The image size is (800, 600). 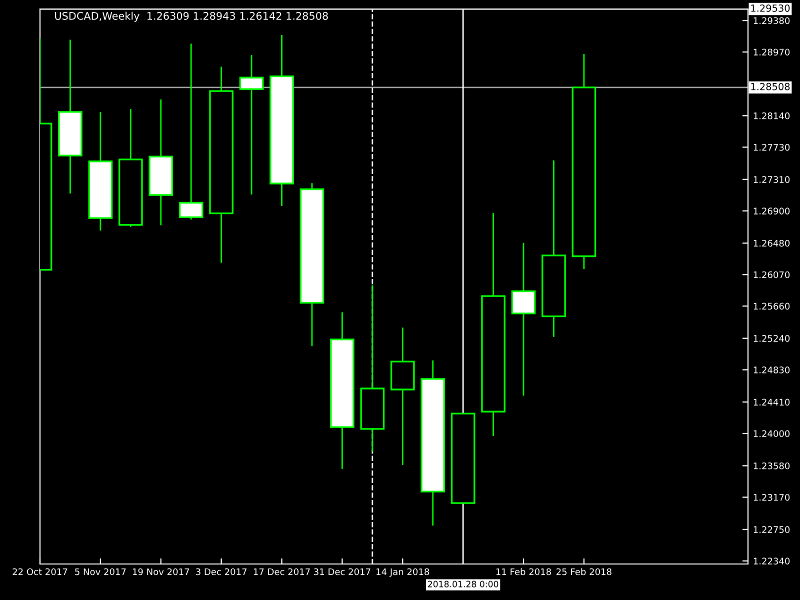 What do you see at coordinates (770, 86) in the screenshot?
I see `ref-line-label: 1.28508` at bounding box center [770, 86].